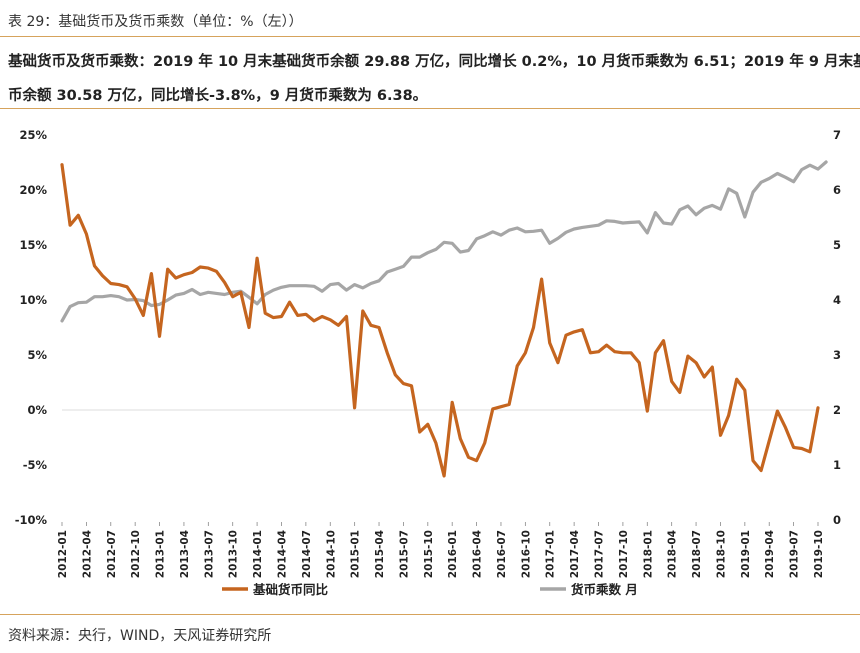 The height and width of the screenshot is (653, 860). What do you see at coordinates (837, 190) in the screenshot?
I see `y-right-tick-label: 6` at bounding box center [837, 190].